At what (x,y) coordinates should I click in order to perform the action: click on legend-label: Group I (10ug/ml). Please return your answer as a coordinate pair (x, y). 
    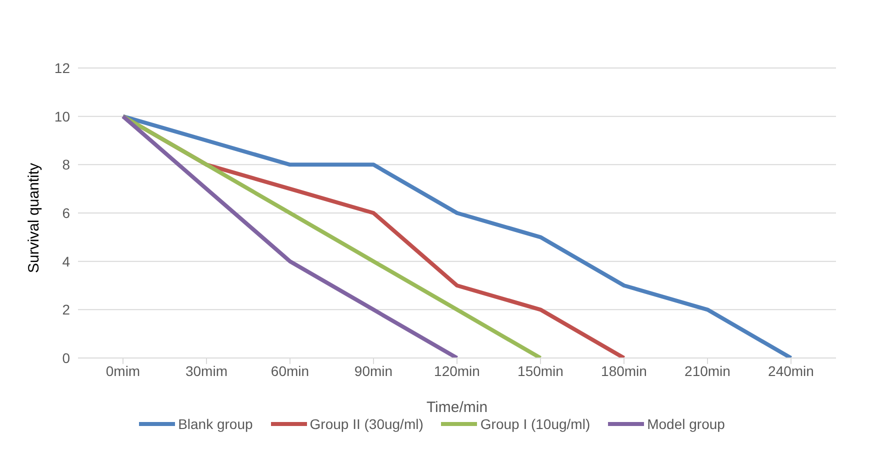
    Looking at the image, I should click on (534, 424).